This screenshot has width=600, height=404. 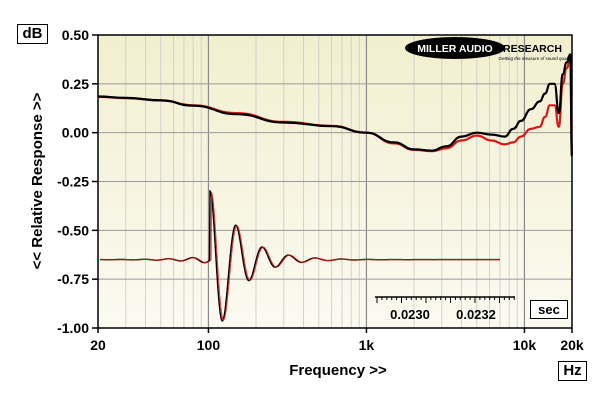 What do you see at coordinates (410, 314) in the screenshot?
I see `time-tick-label: 0.0230` at bounding box center [410, 314].